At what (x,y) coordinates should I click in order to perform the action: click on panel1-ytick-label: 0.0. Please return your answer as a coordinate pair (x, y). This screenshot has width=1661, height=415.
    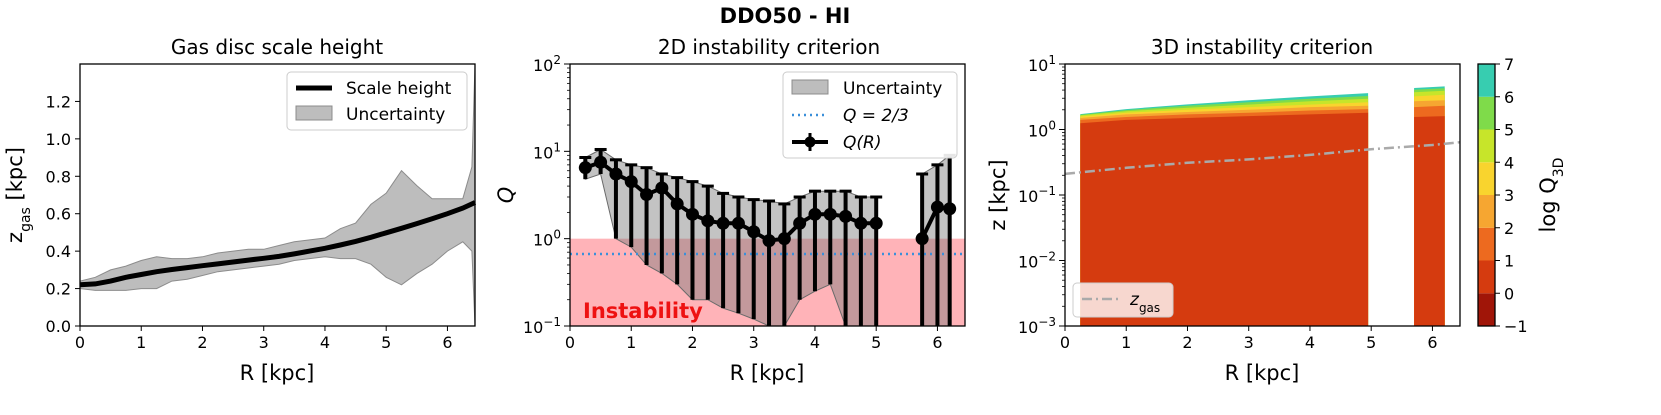
    Looking at the image, I should click on (58, 326).